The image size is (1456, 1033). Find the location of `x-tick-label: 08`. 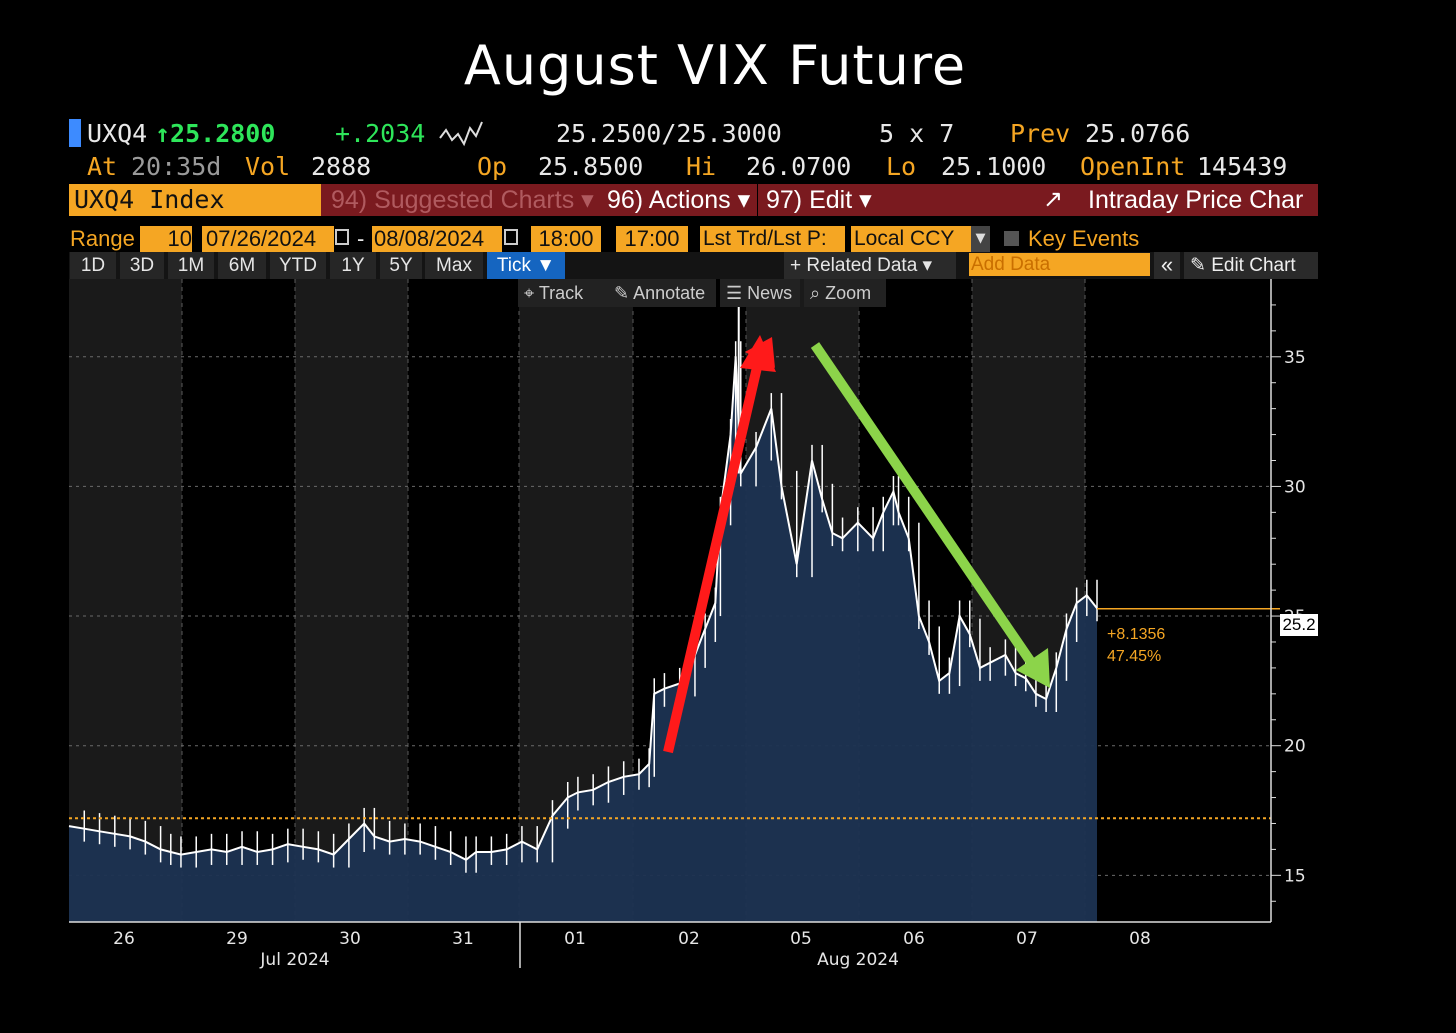

x-tick-label: 08 is located at coordinates (1140, 939).